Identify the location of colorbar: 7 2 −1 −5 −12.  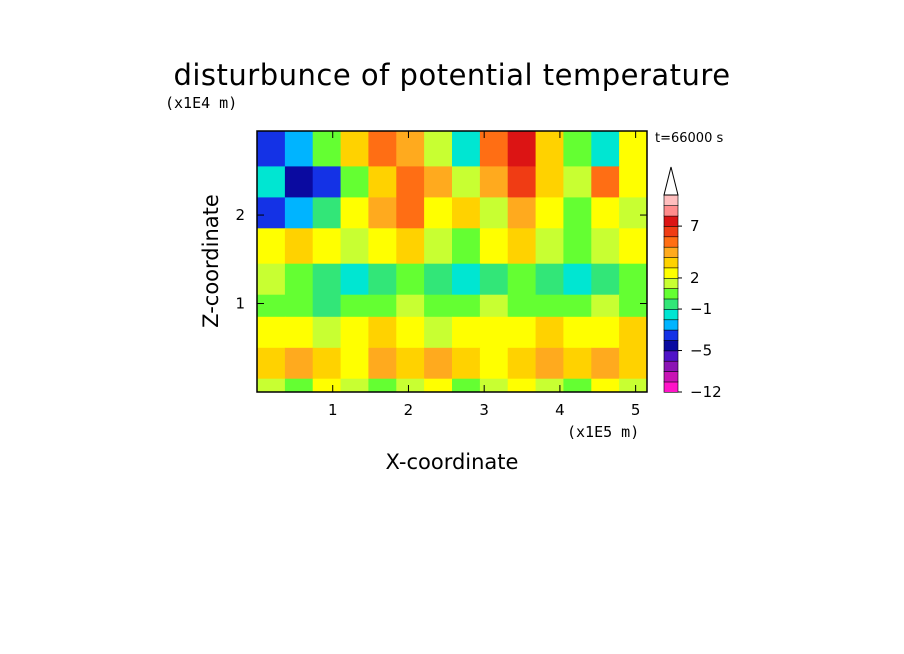
(692, 283).